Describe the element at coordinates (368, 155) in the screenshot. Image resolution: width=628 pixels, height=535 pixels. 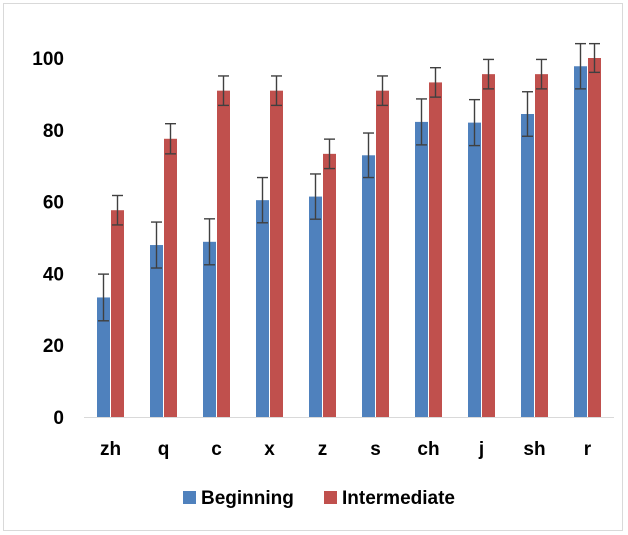
I see `error-bar-beginning-s` at that location.